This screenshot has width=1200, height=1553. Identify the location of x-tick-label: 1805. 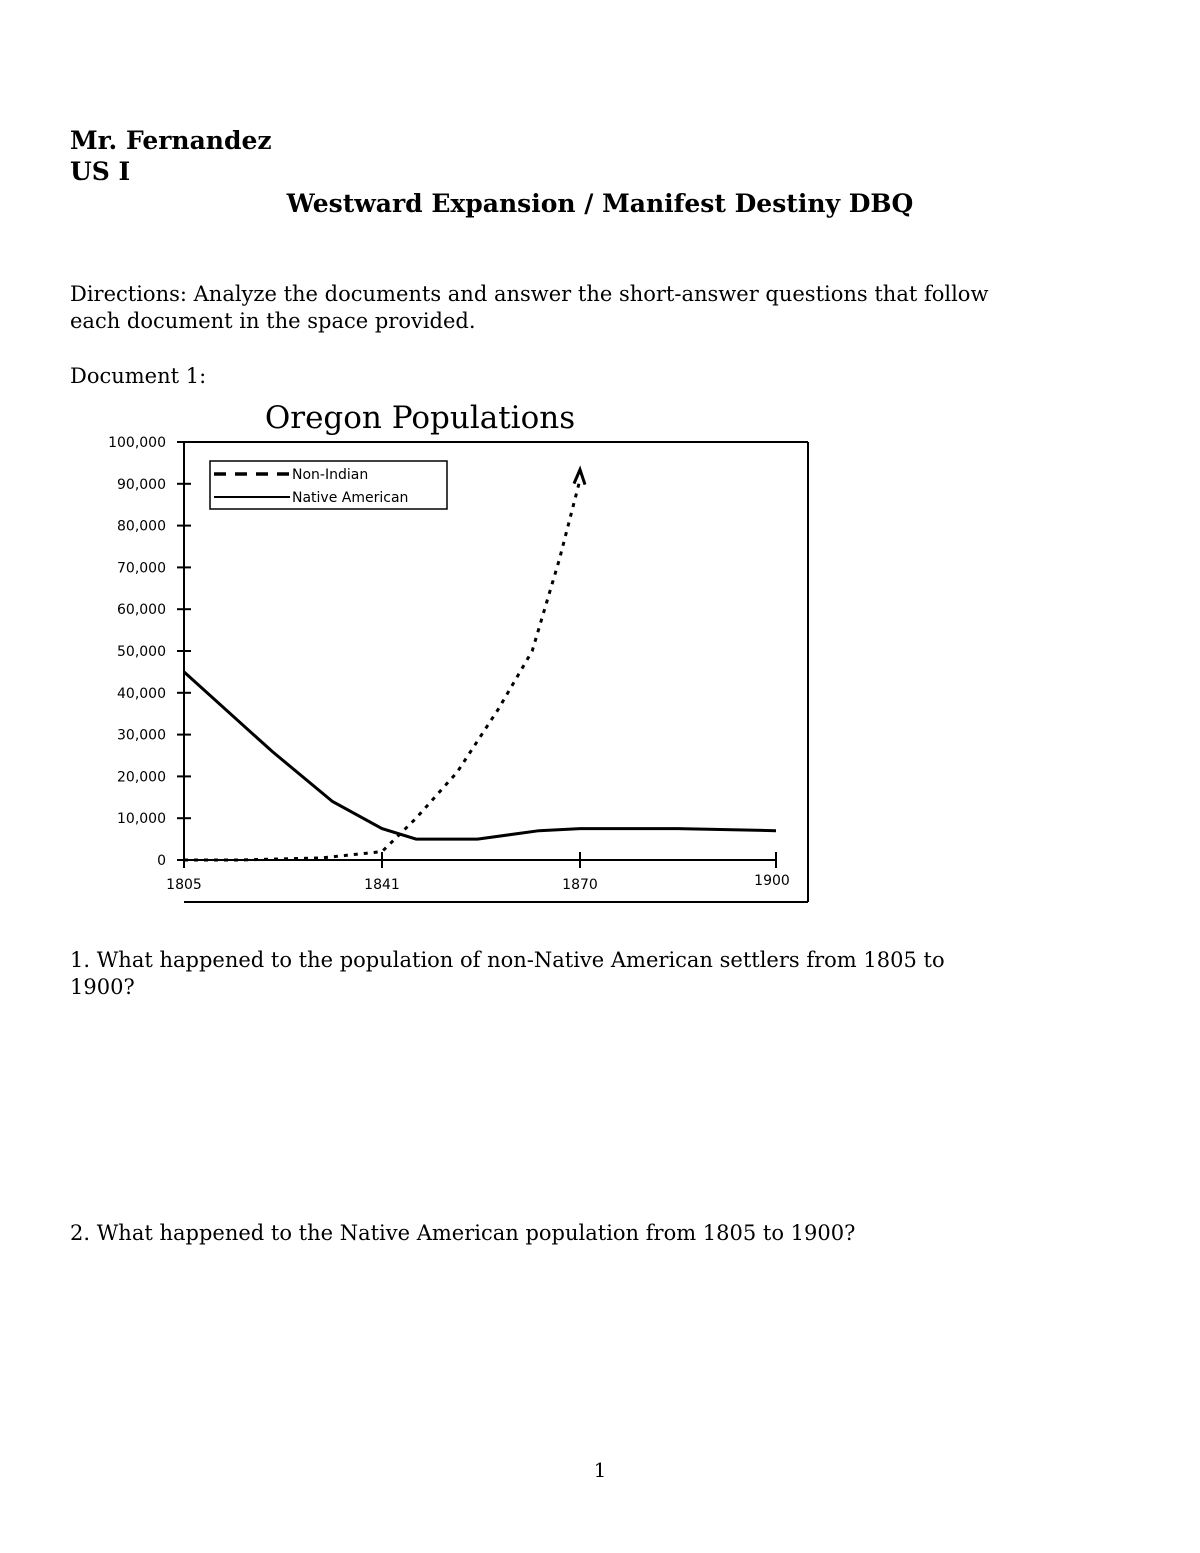
(184, 885).